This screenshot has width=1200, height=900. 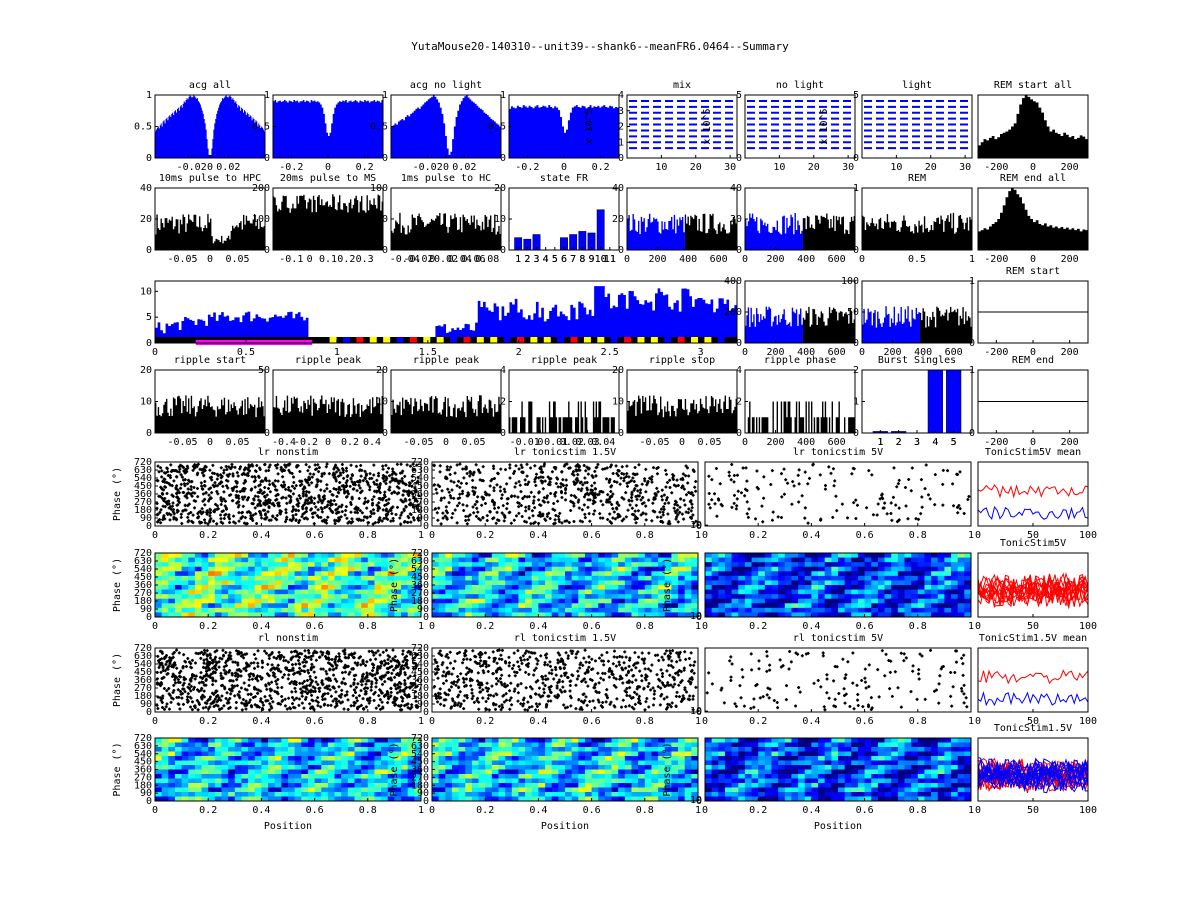 I want to click on blue-section, so click(x=774, y=219).